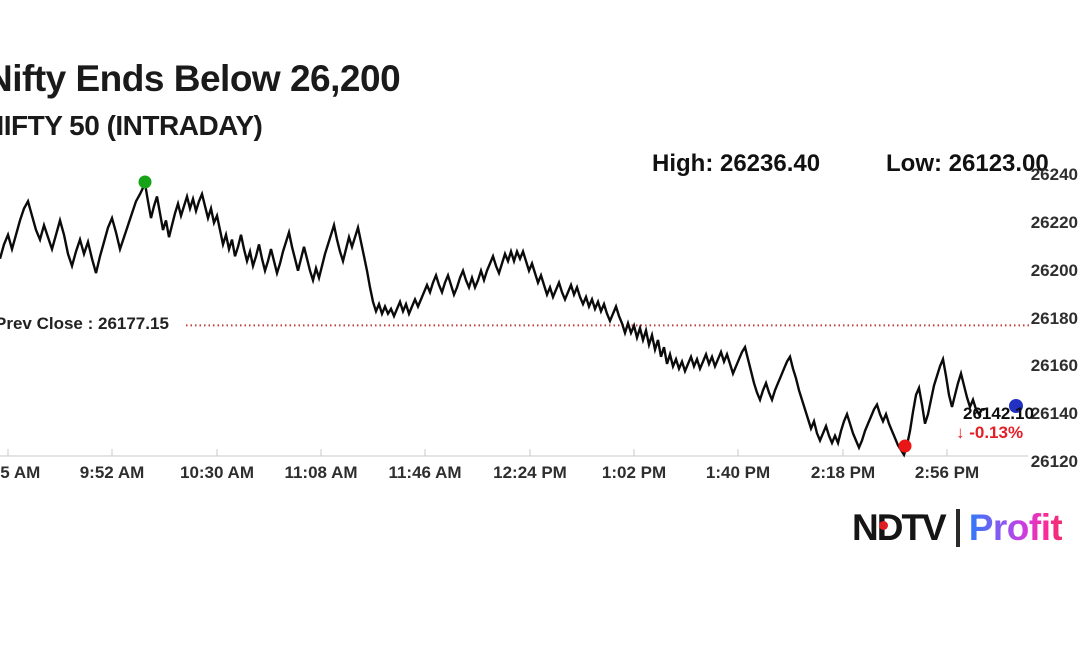 Image resolution: width=1080 pixels, height=648 pixels. I want to click on profit-logo: Profit, so click(1016, 528).